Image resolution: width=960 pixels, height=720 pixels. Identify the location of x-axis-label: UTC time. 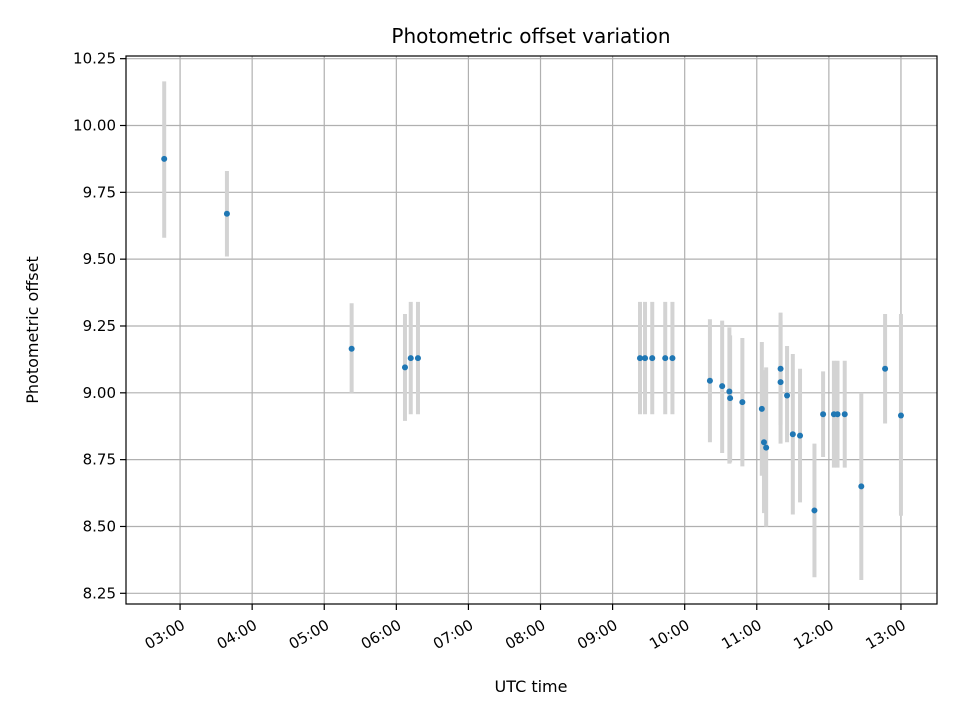
(531, 686).